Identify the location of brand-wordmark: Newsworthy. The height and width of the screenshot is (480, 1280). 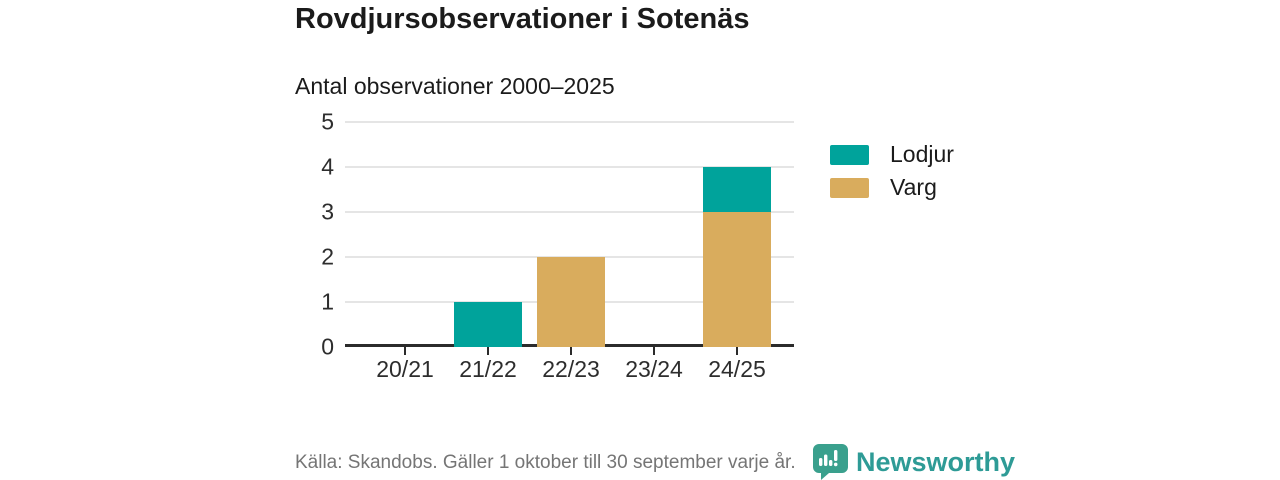
(936, 461).